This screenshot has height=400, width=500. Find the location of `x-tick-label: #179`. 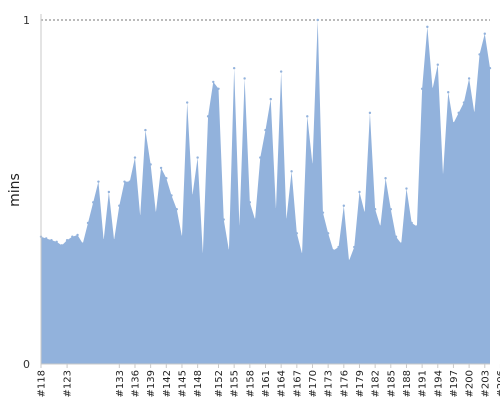

x-tick-label: #179 is located at coordinates (360, 383).